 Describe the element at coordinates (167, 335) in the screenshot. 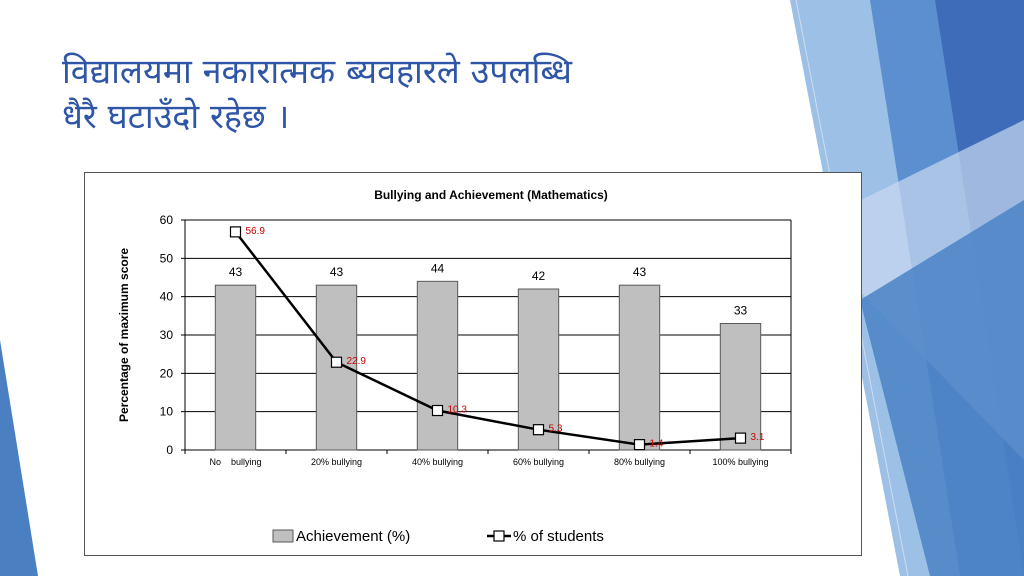

I see `y-tick-label: 30` at that location.